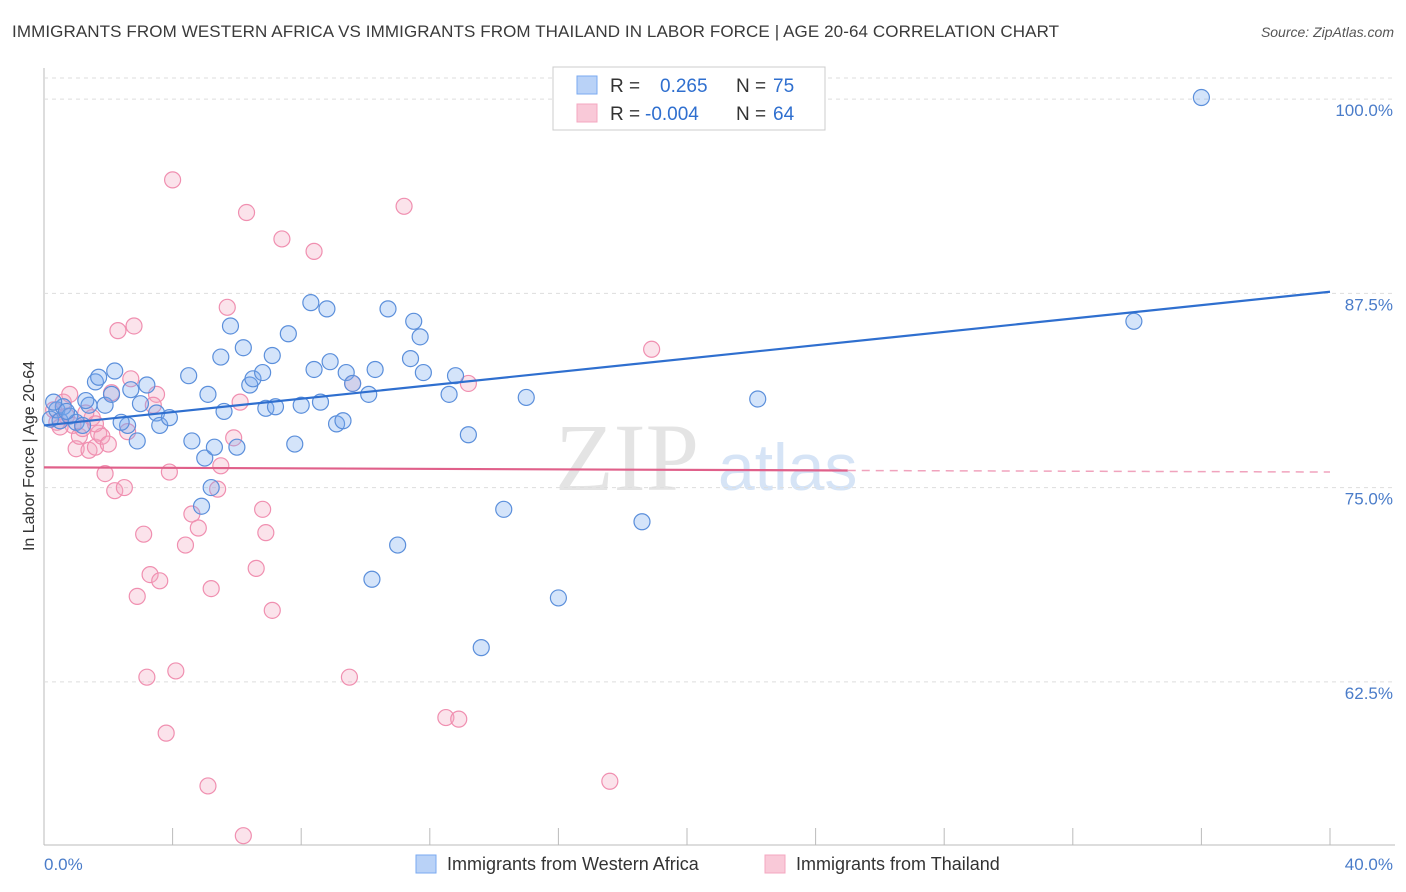  Describe the element at coordinates (784, 114) in the screenshot. I see `legend-n-value-pink: 64` at that location.